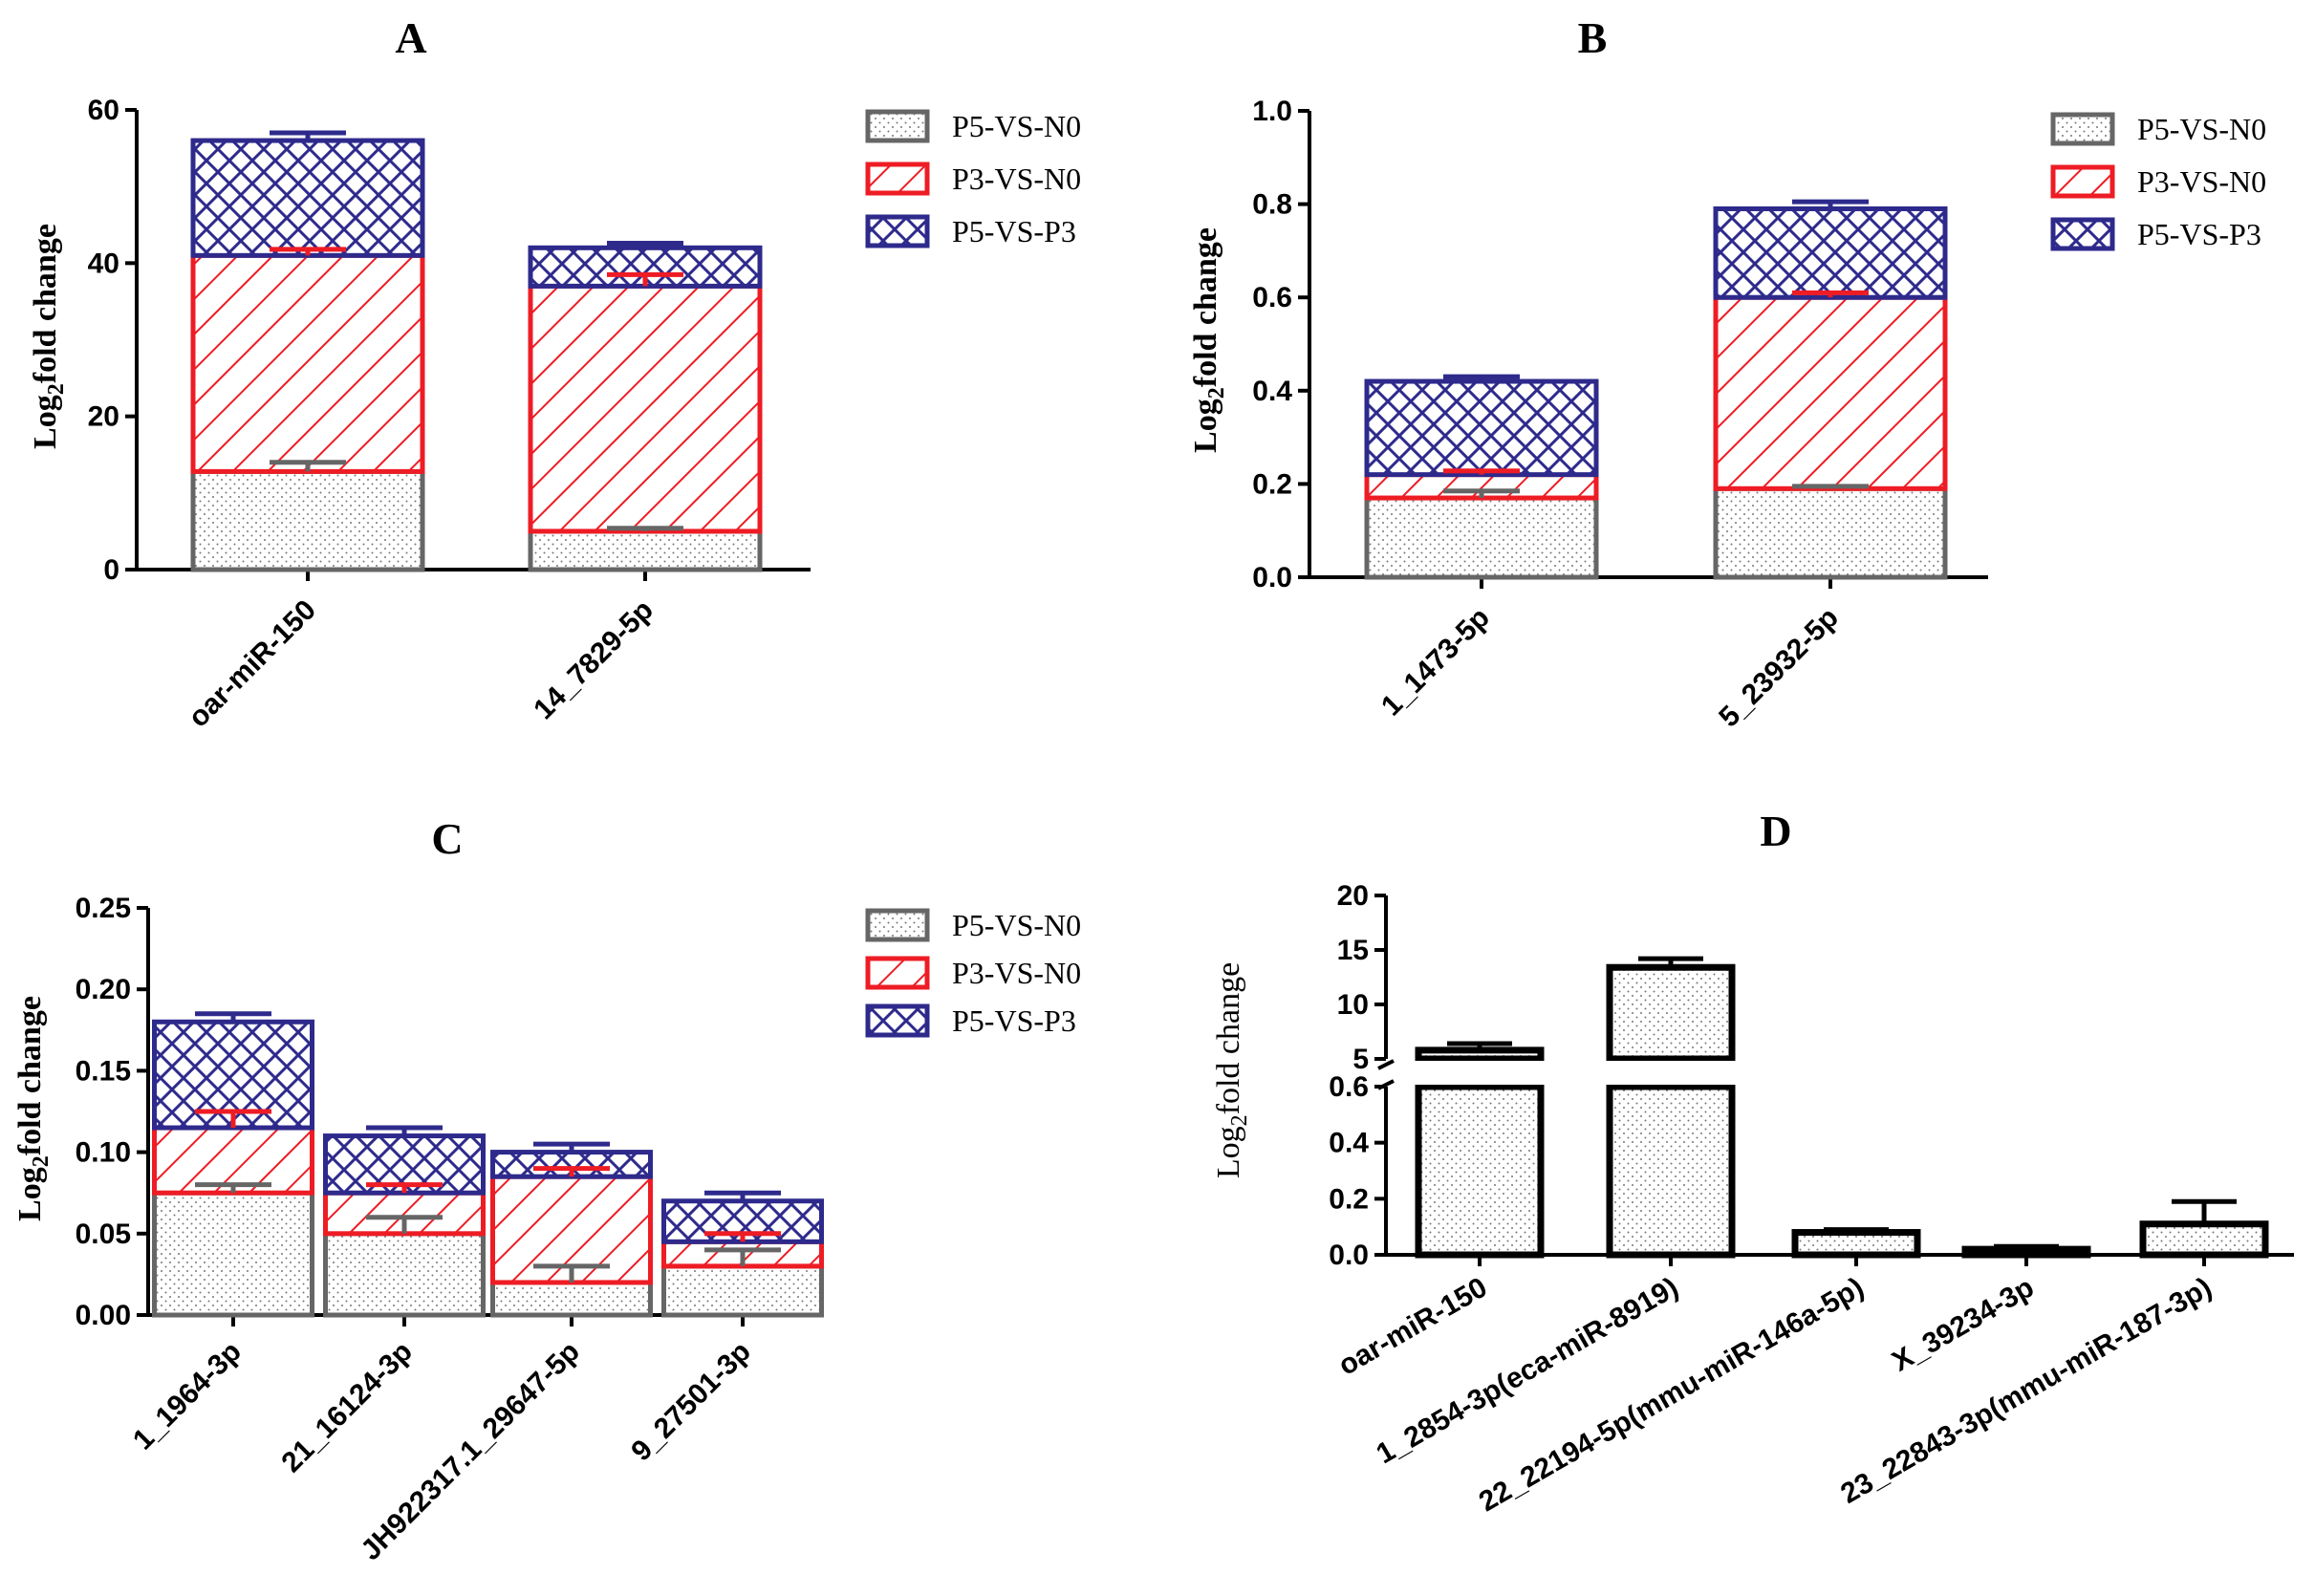 The image size is (2315, 1596). What do you see at coordinates (103, 1153) in the screenshot?
I see `y-tick-label: 0.10` at bounding box center [103, 1153].